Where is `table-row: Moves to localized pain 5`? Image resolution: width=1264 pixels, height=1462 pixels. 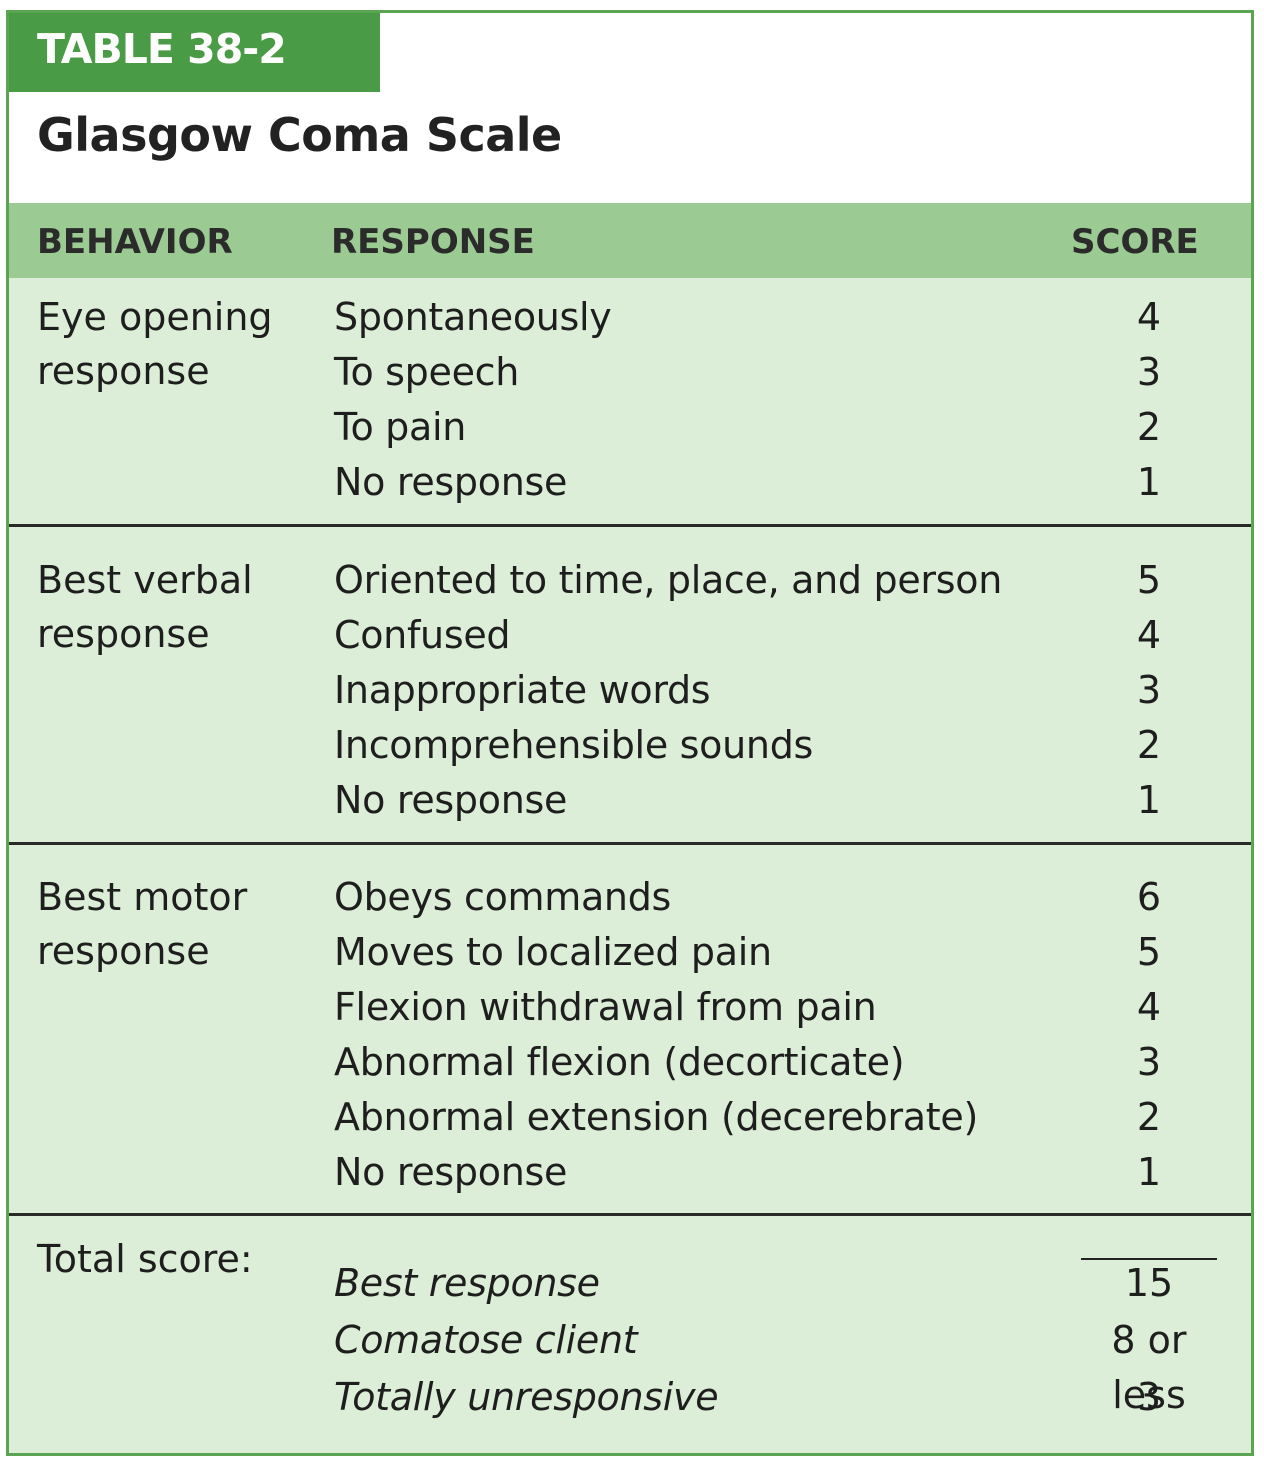 table-row: Moves to localized pain 5 is located at coordinates (630, 952).